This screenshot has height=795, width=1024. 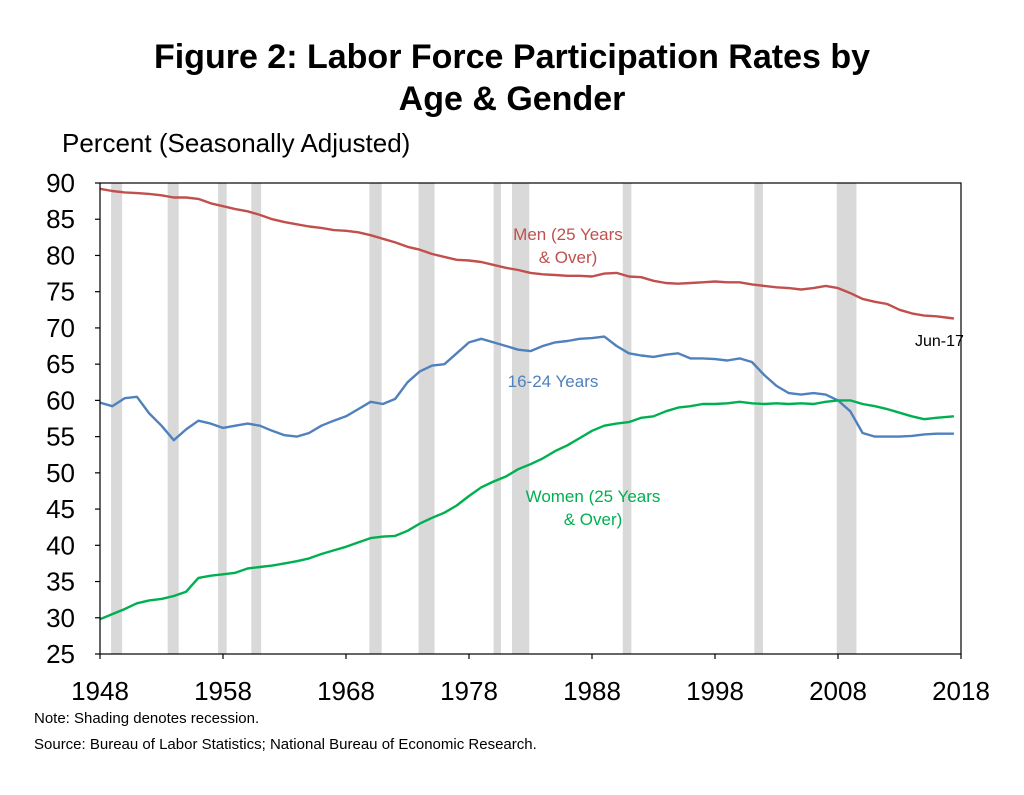 What do you see at coordinates (60, 255) in the screenshot?
I see `y-tick-label-2: 80` at bounding box center [60, 255].